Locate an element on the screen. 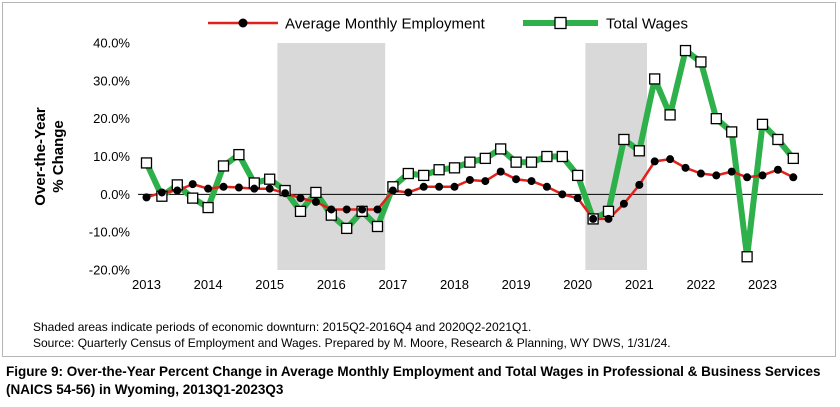  y-tick-label: 10.0% is located at coordinates (111, 156).